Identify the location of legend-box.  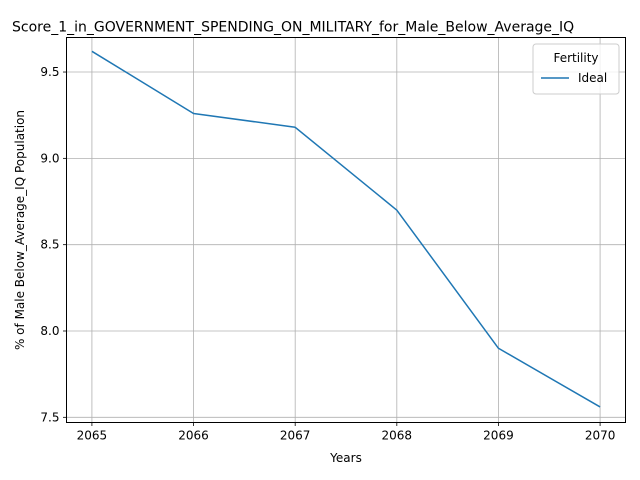
(576, 69).